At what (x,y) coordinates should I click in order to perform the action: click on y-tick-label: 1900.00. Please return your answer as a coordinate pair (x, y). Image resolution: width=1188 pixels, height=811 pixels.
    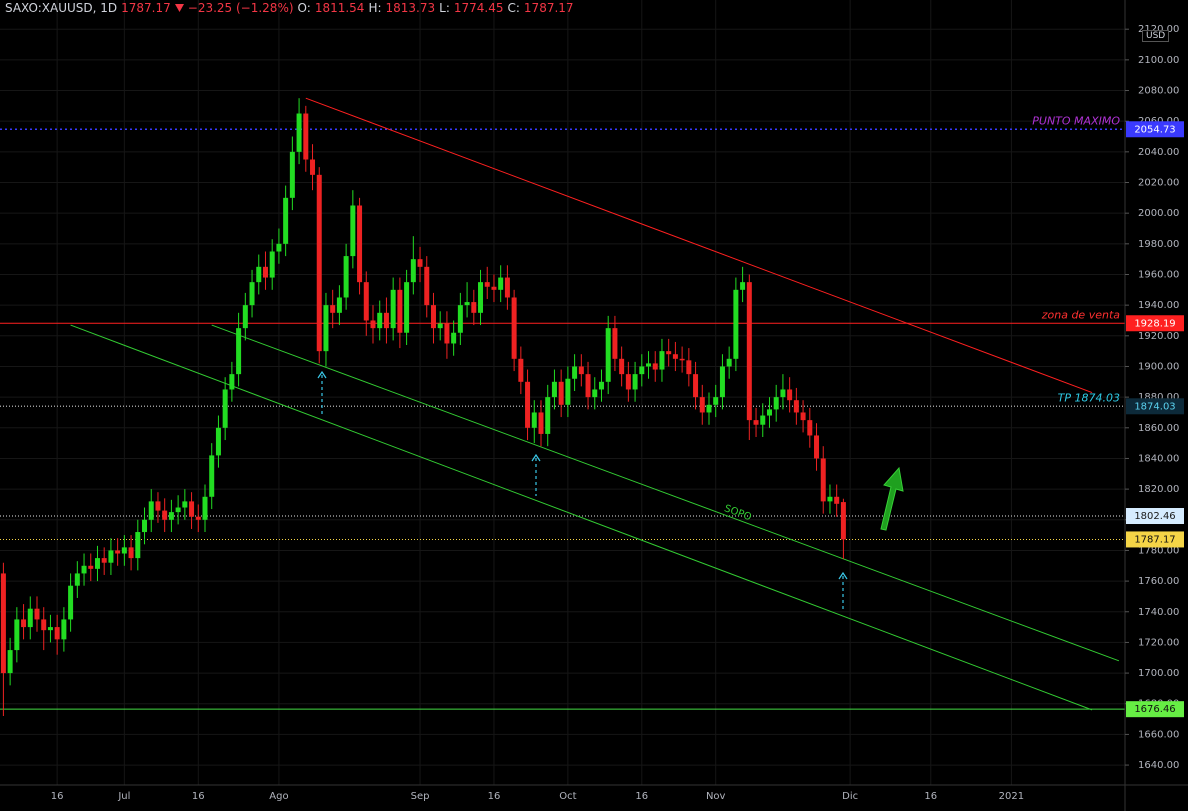
    Looking at the image, I should click on (1158, 366).